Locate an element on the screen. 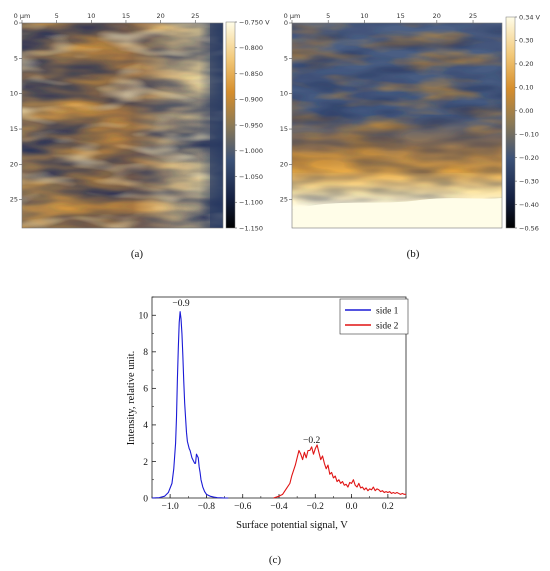 This screenshot has width=550, height=571. panel-a-y-tick-label: 5 is located at coordinates (16, 58).